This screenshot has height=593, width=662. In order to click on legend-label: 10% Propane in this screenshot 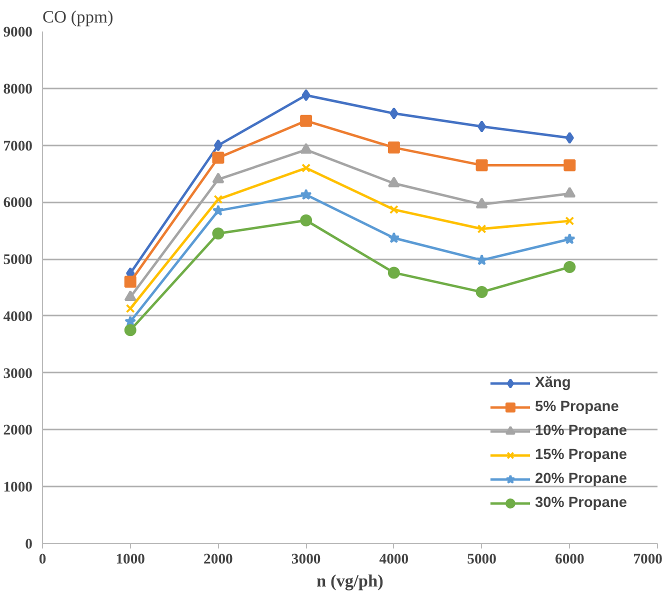, I will do `click(580, 431)`.